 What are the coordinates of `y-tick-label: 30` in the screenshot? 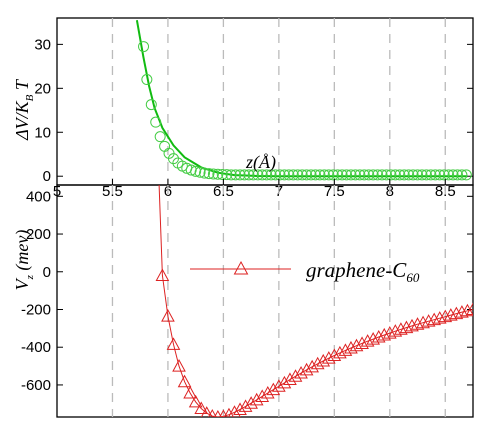 It's located at (42, 44).